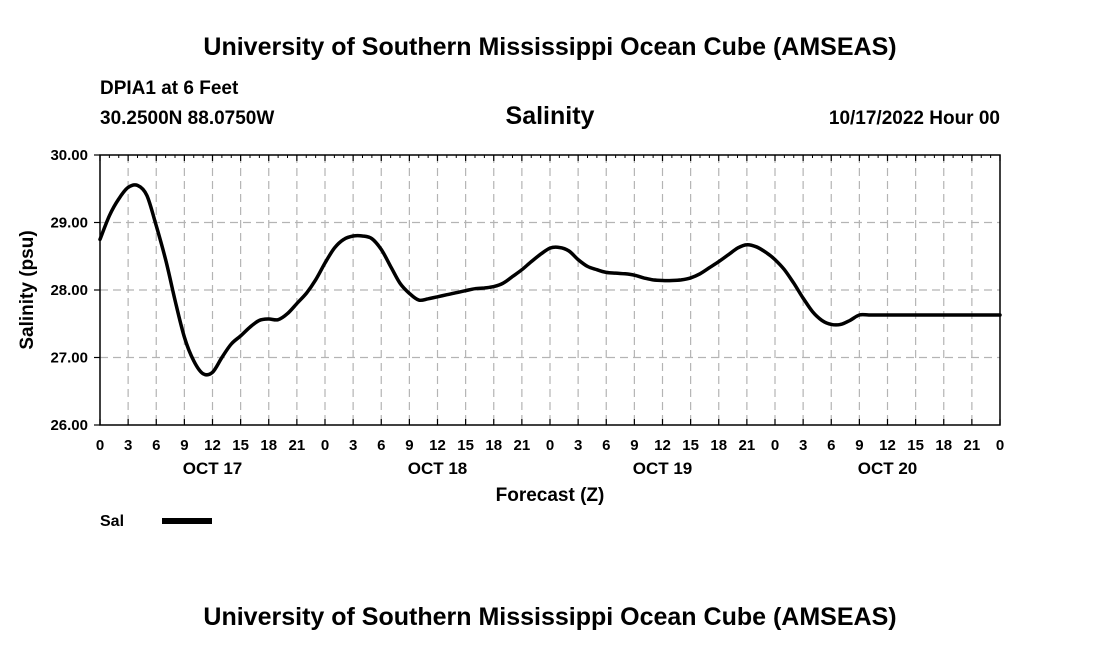  I want to click on date-label: OCT 19, so click(663, 468).